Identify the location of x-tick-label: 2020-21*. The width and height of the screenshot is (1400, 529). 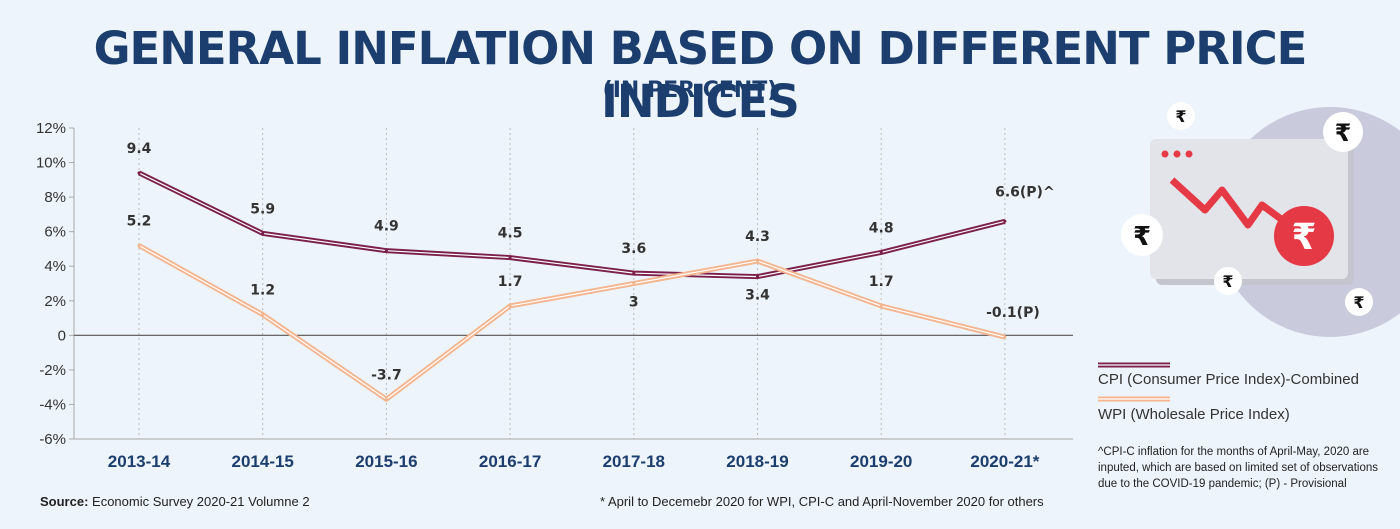
(1004, 461).